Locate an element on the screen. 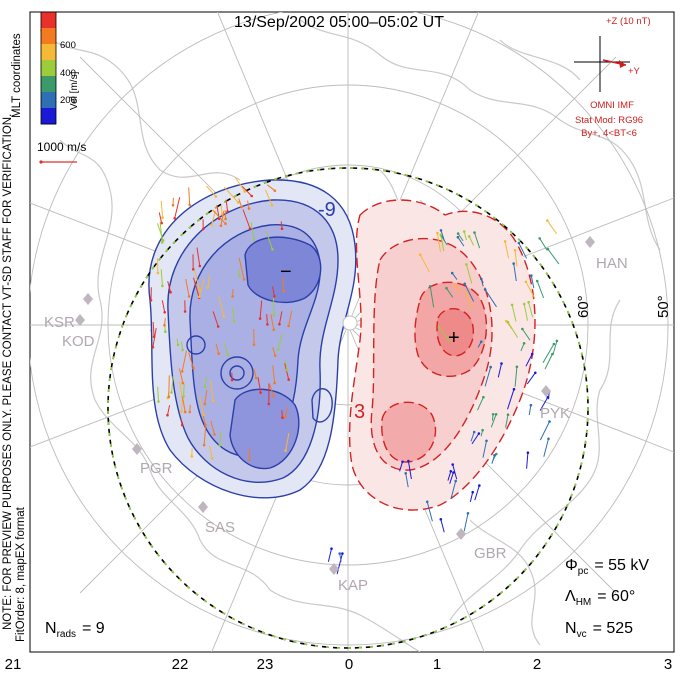 This screenshot has height=674, width=680. lat-label-60: 60° is located at coordinates (583, 306).